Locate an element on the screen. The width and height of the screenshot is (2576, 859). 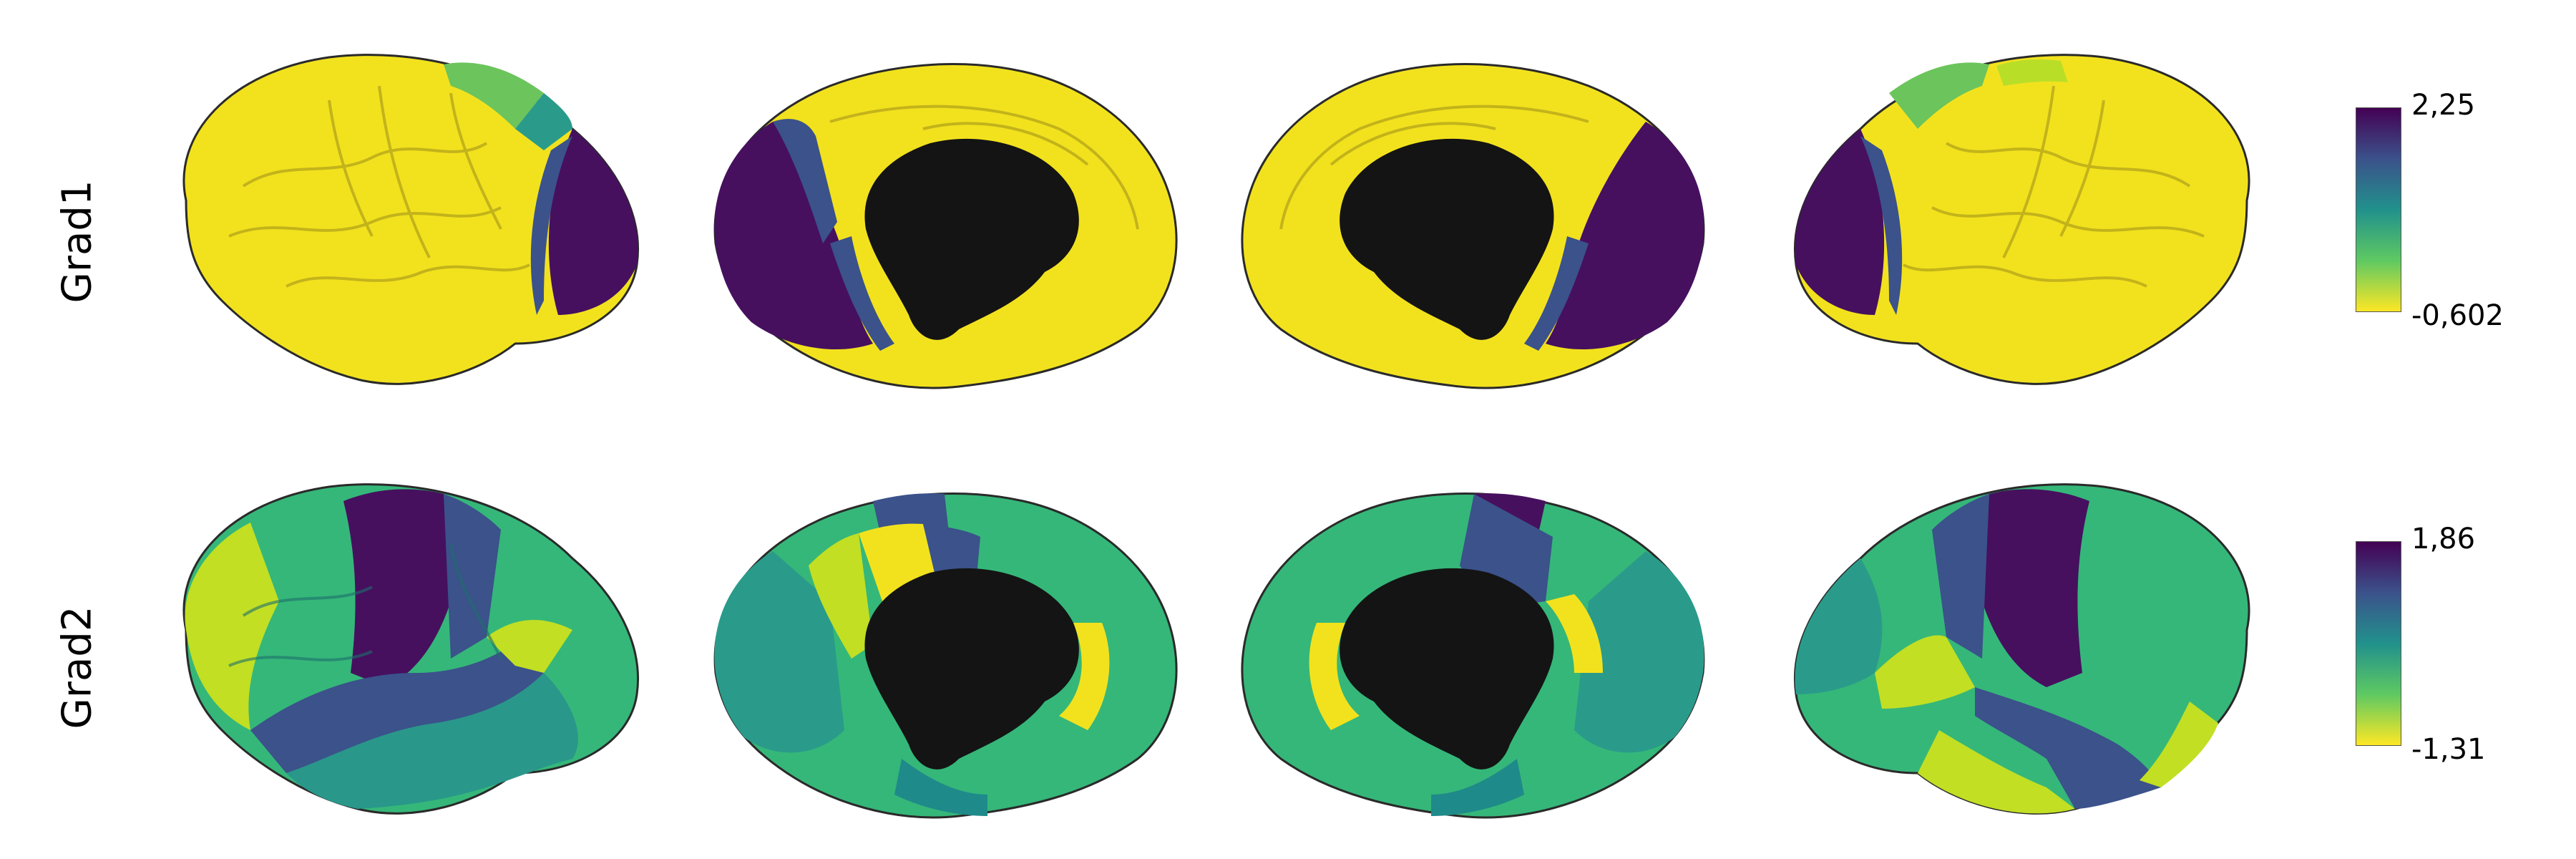
grad1-right-lateral-brain is located at coordinates (2022, 219).